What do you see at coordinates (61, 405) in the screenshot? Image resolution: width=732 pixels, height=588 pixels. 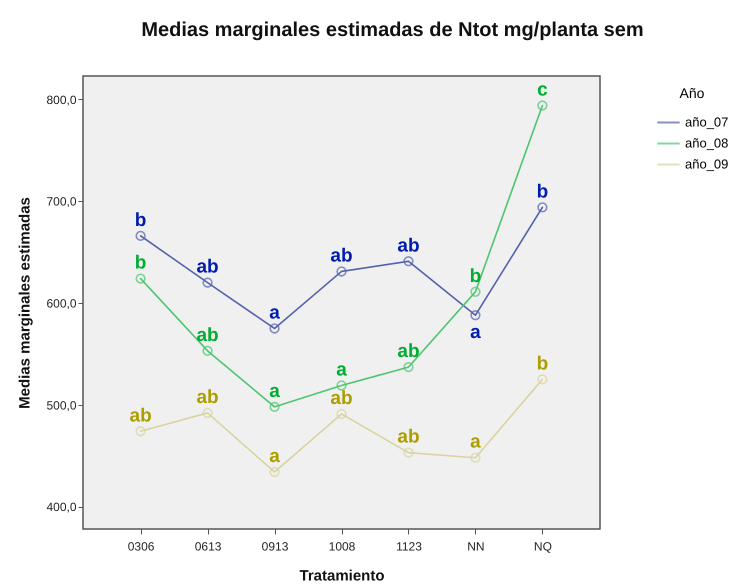 I see `y-tick-label: 500,0` at bounding box center [61, 405].